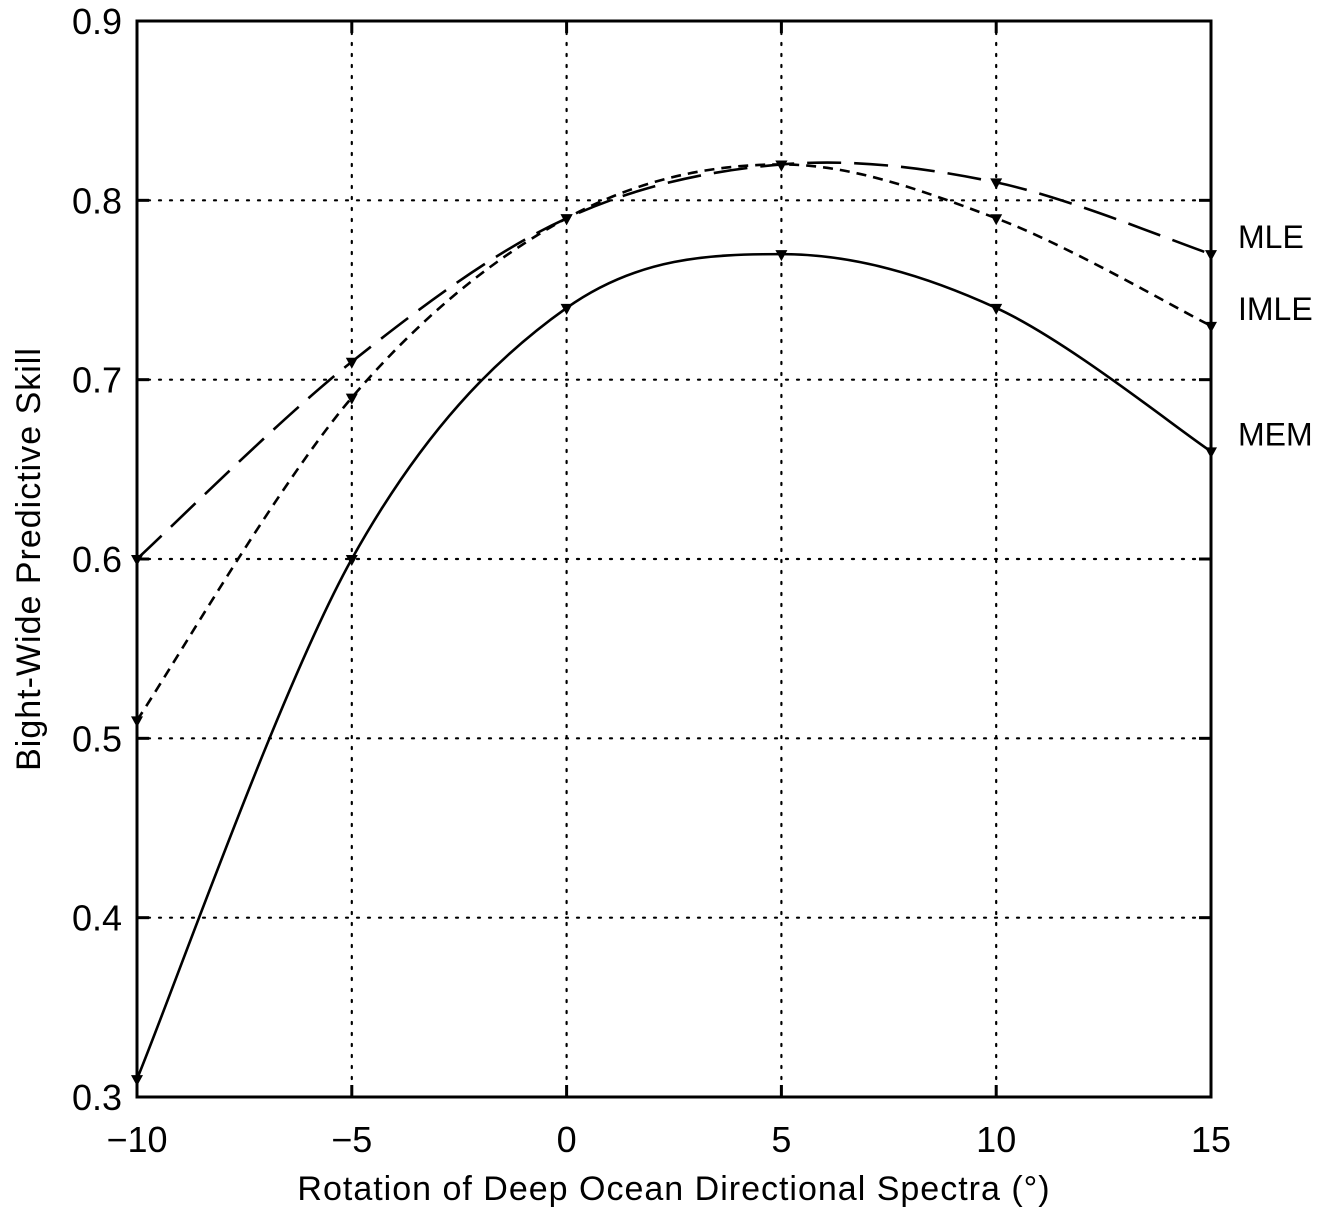  Describe the element at coordinates (29, 559) in the screenshot. I see `y-axis-label: Bight-Wide Predictive Skill` at that location.